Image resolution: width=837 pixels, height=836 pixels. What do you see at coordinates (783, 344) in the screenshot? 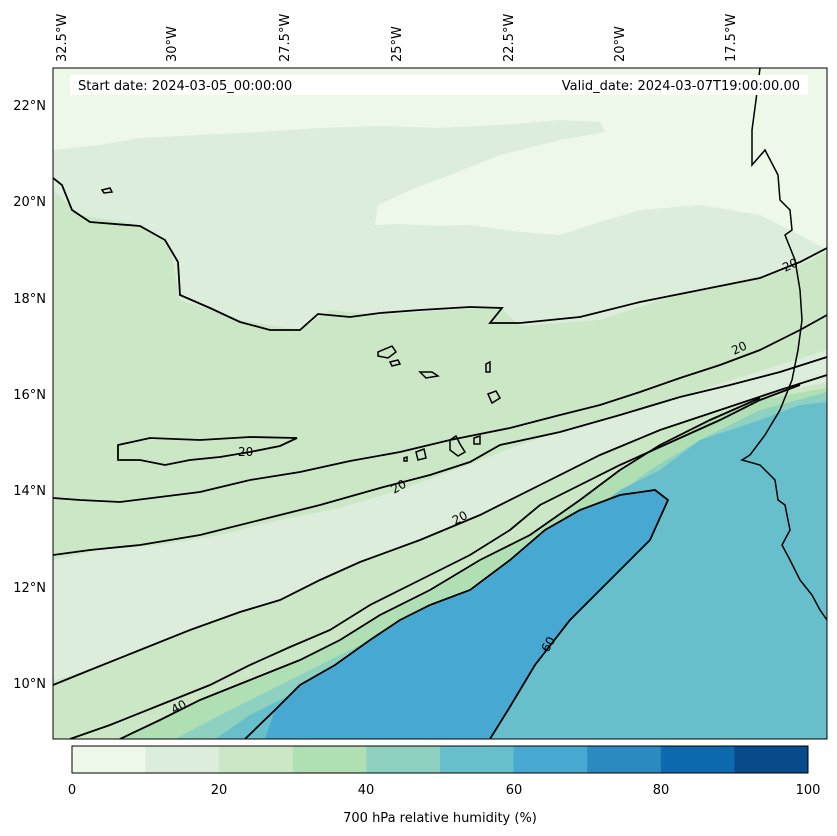
I see `africa-coast` at bounding box center [783, 344].